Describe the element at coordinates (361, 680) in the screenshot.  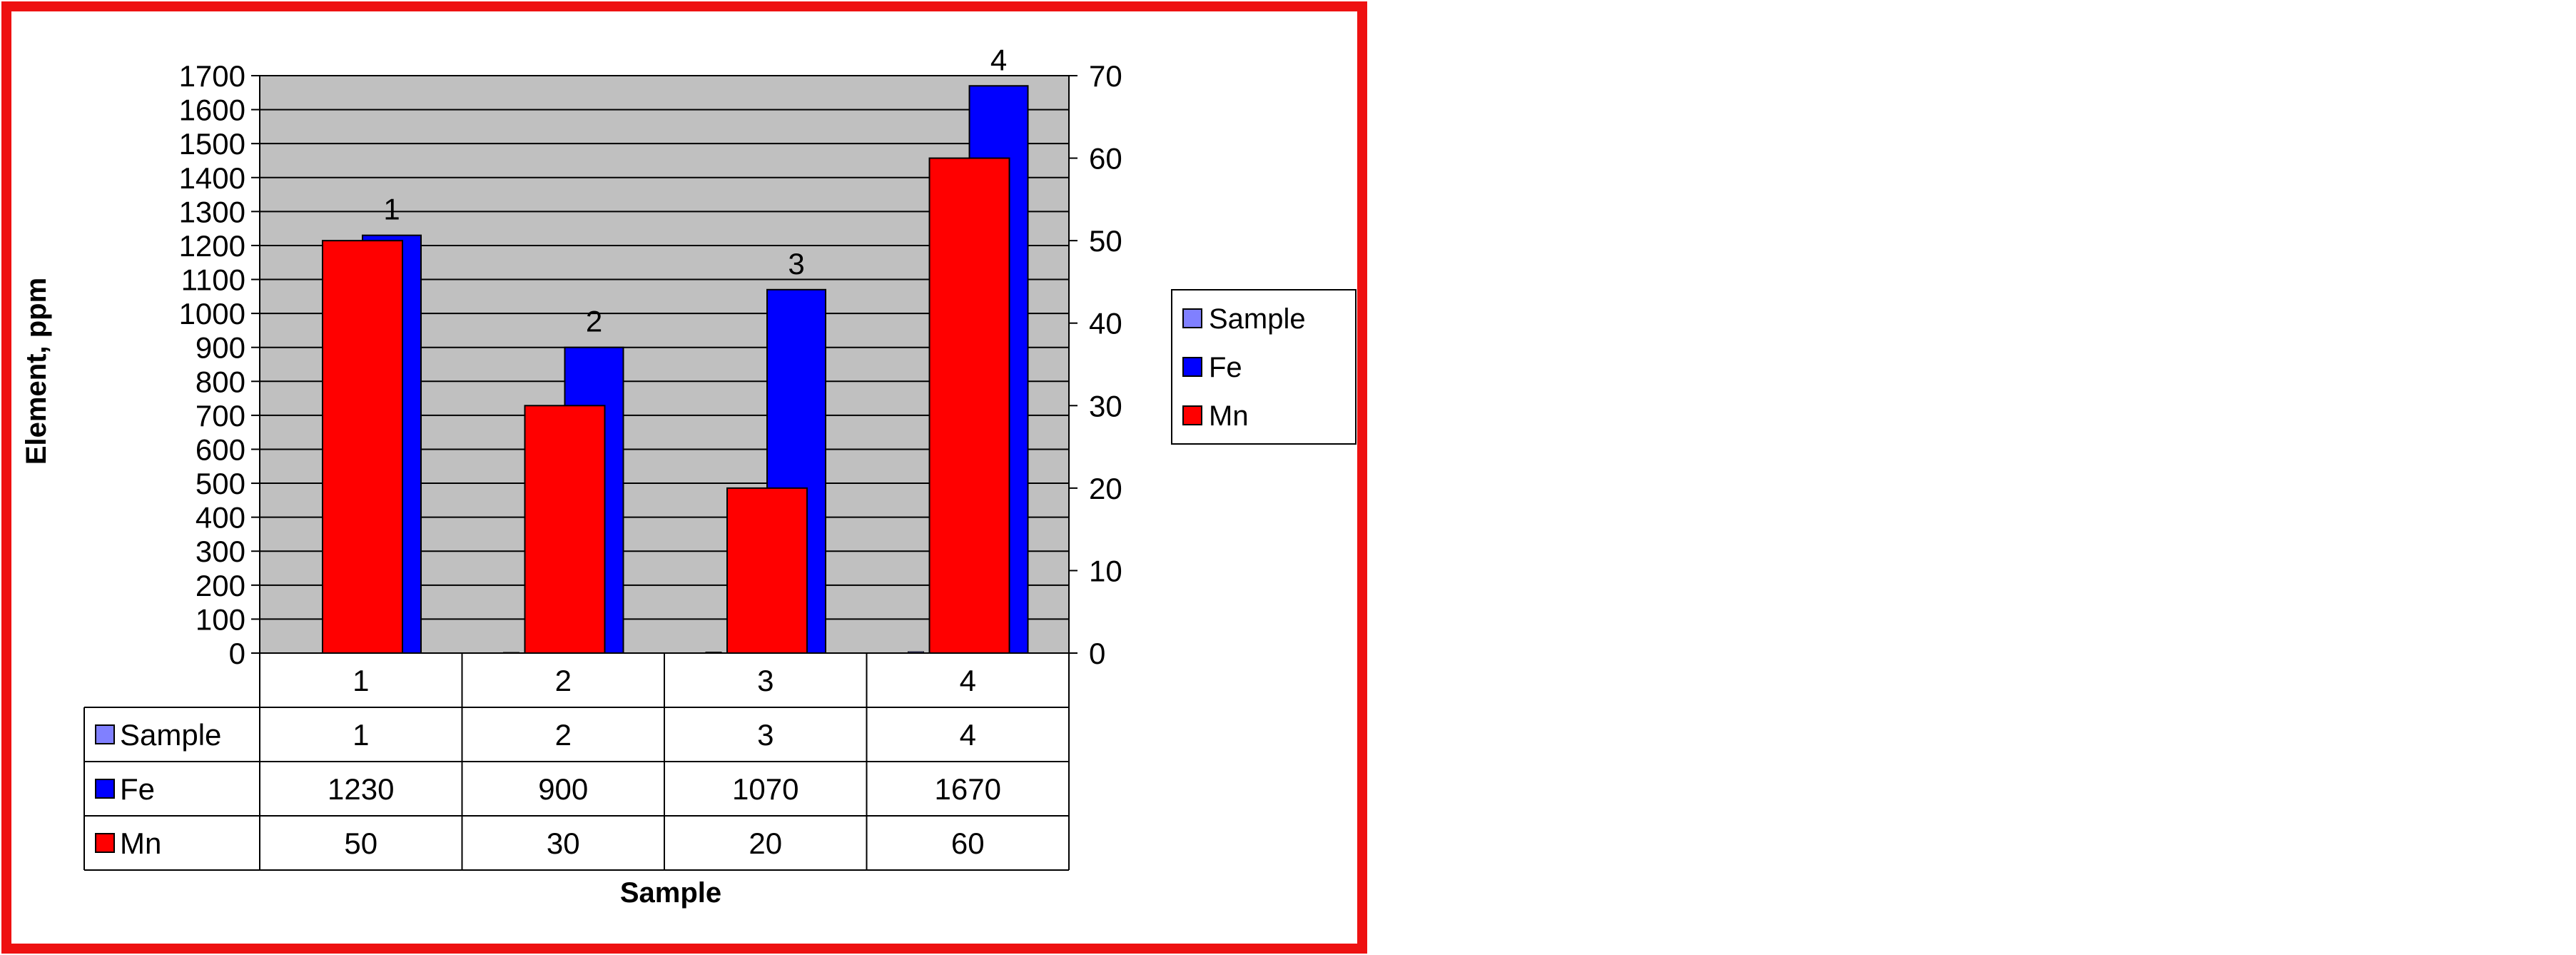
I see `table-header-cell: 1` at that location.